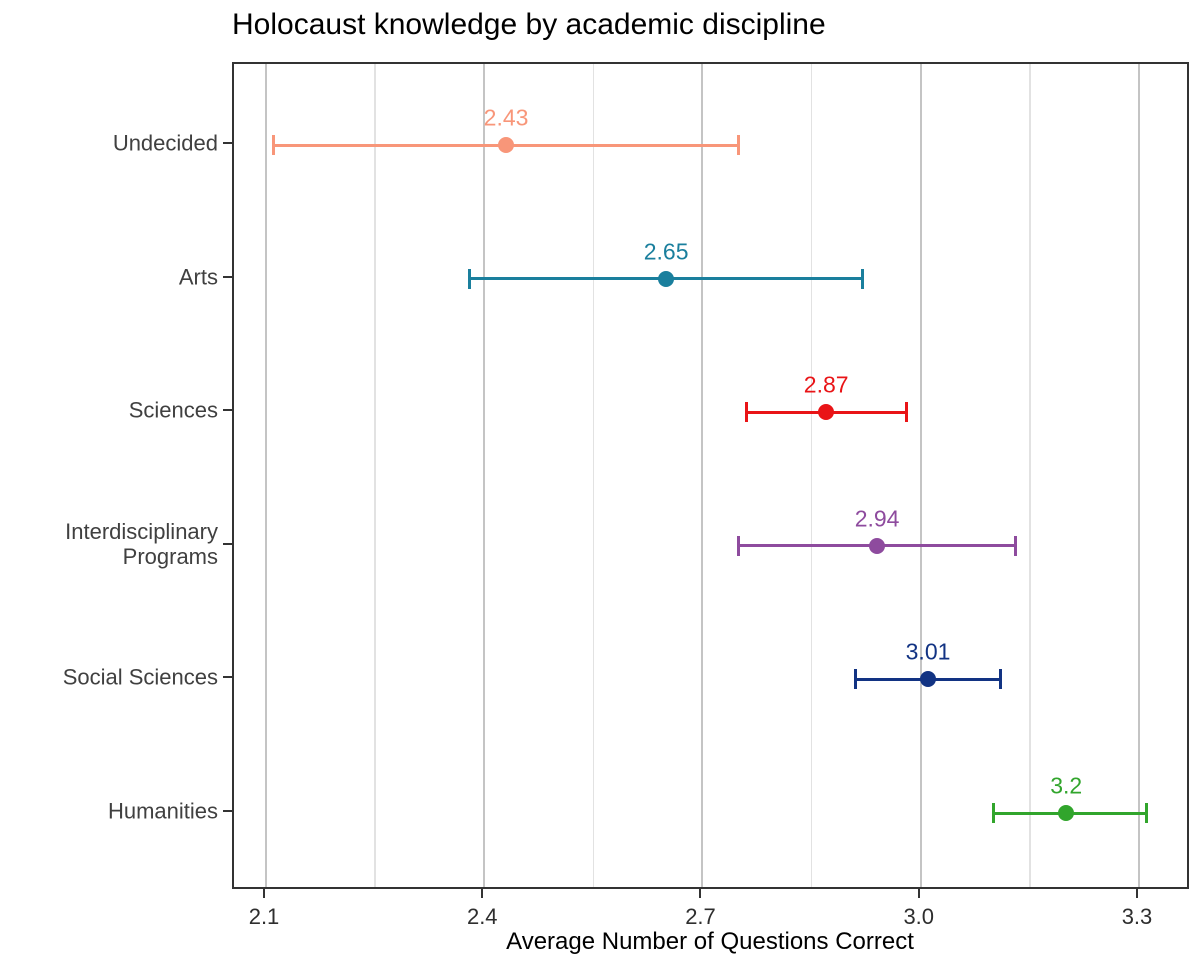 The height and width of the screenshot is (974, 1202). I want to click on y-axis-label-line: Interdisciplinary, so click(141, 531).